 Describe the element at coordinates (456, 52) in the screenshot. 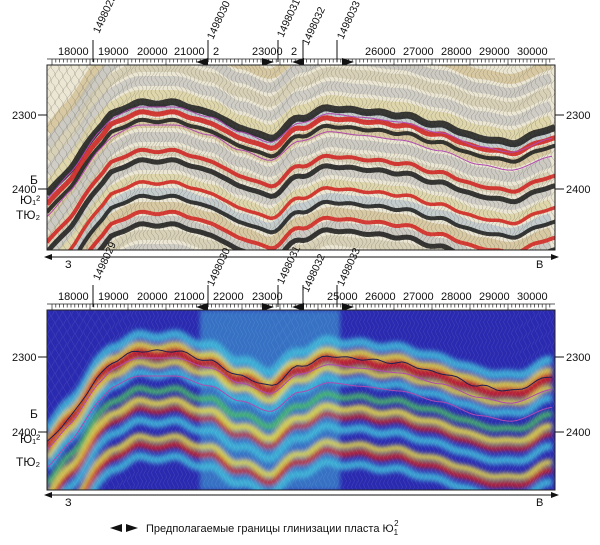

I see `top-tick-28000: 28000` at that location.